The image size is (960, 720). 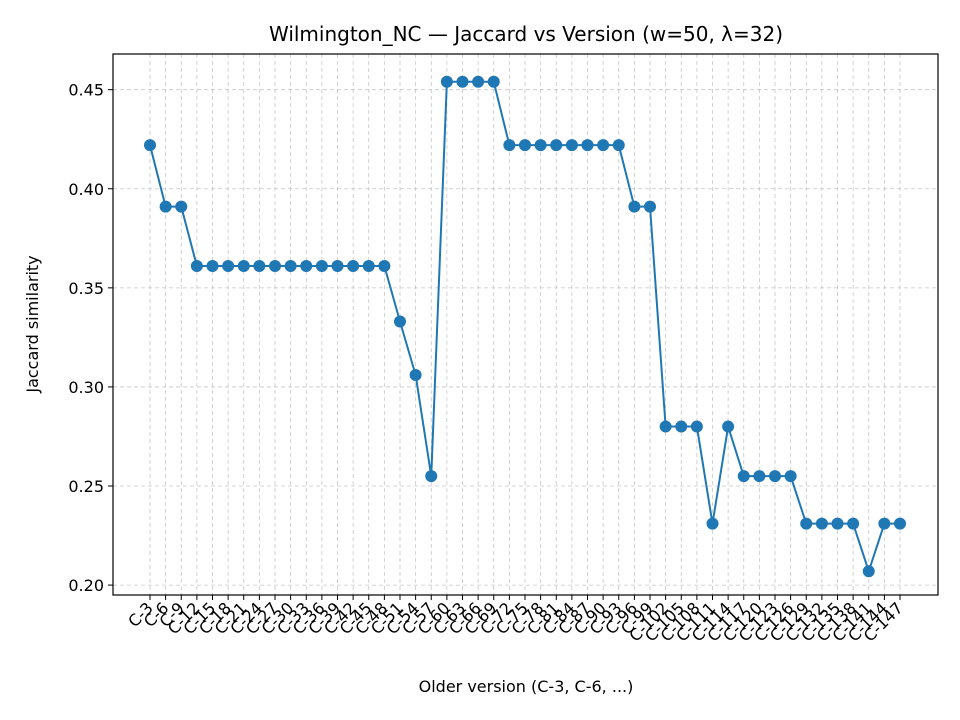 I want to click on y-tick-label: 0.25, so click(x=86, y=486).